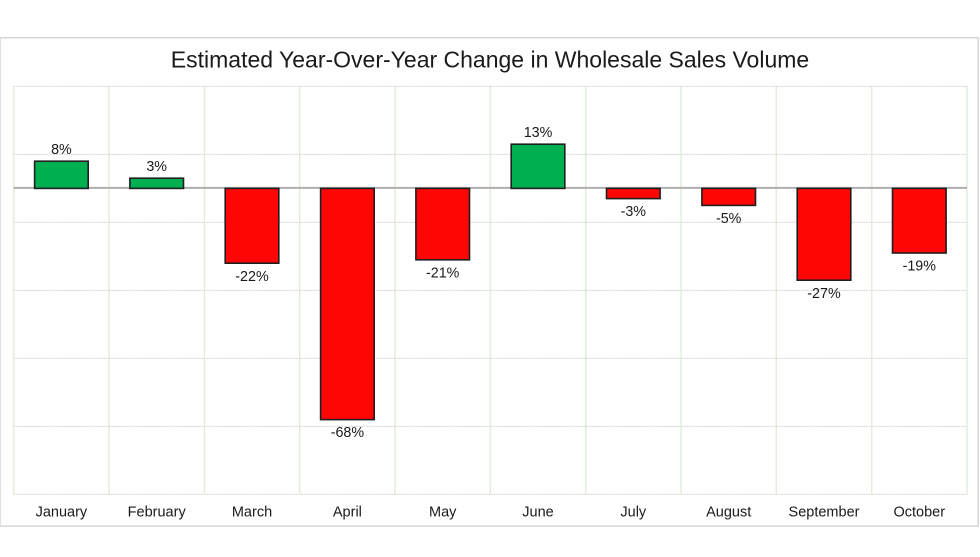 The width and height of the screenshot is (980, 557). What do you see at coordinates (537, 513) in the screenshot?
I see `svg-text: June` at bounding box center [537, 513].